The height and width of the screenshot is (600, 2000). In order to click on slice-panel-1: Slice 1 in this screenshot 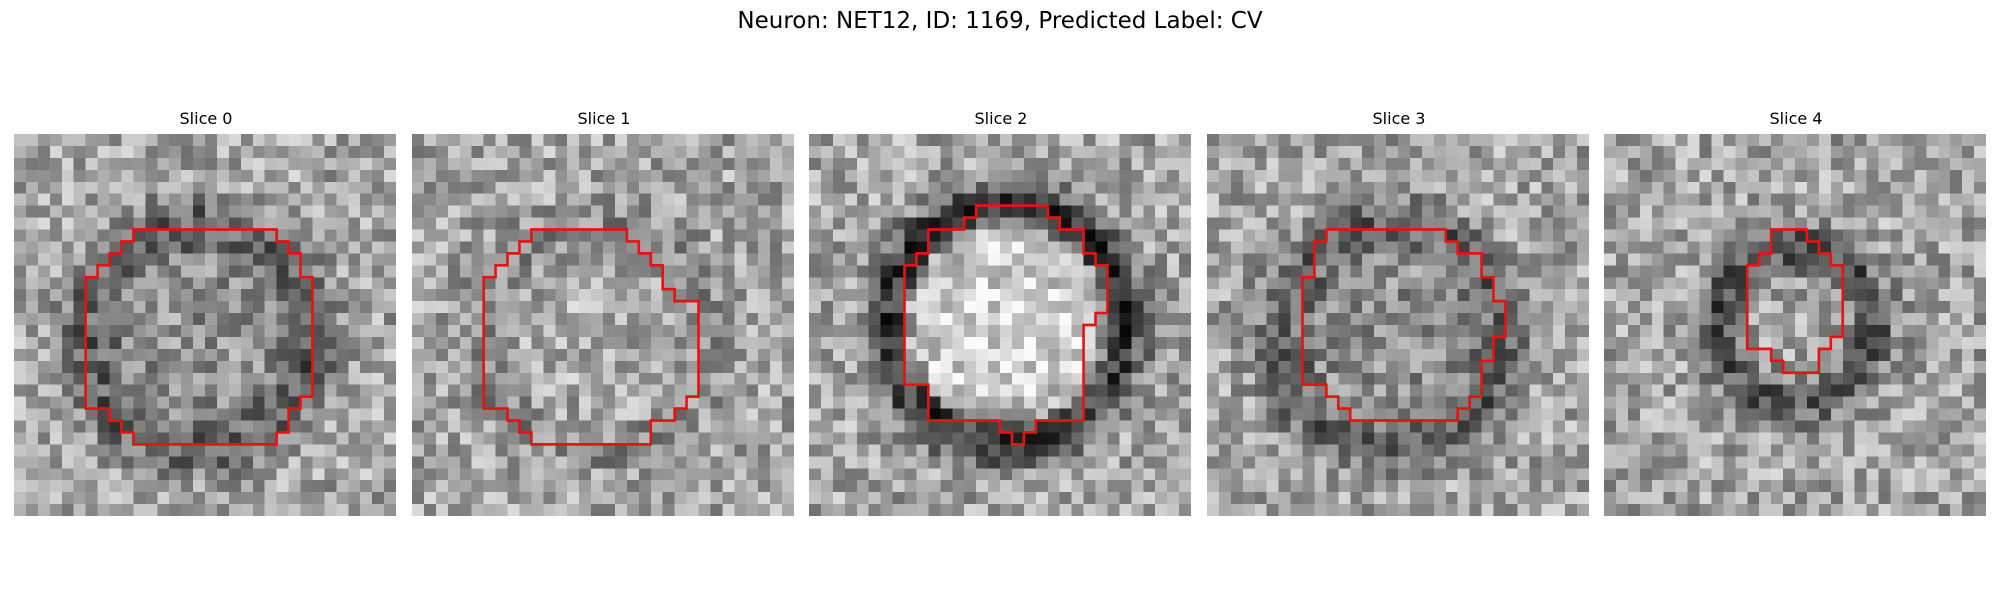, I will do `click(604, 312)`.